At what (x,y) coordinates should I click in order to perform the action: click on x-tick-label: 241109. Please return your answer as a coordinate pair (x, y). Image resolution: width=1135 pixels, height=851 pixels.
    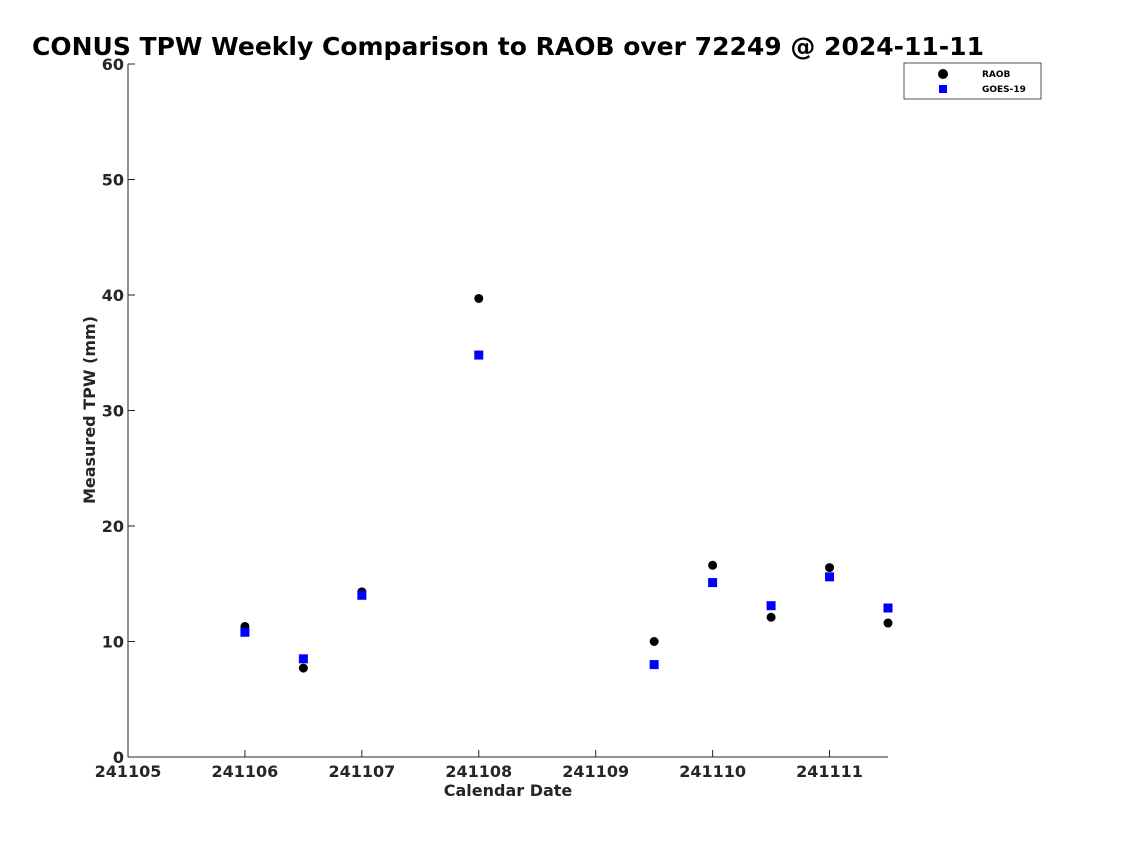
    Looking at the image, I should click on (595, 771).